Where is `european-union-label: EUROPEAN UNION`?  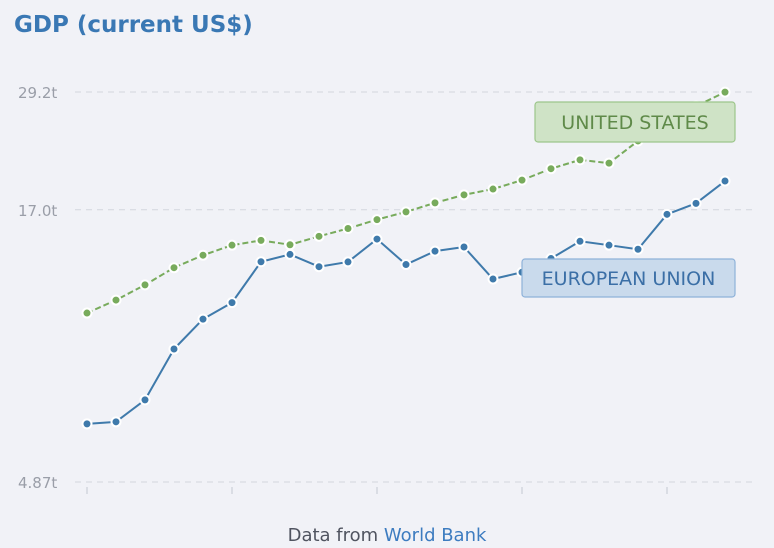
european-union-label: EUROPEAN UNION is located at coordinates (629, 279).